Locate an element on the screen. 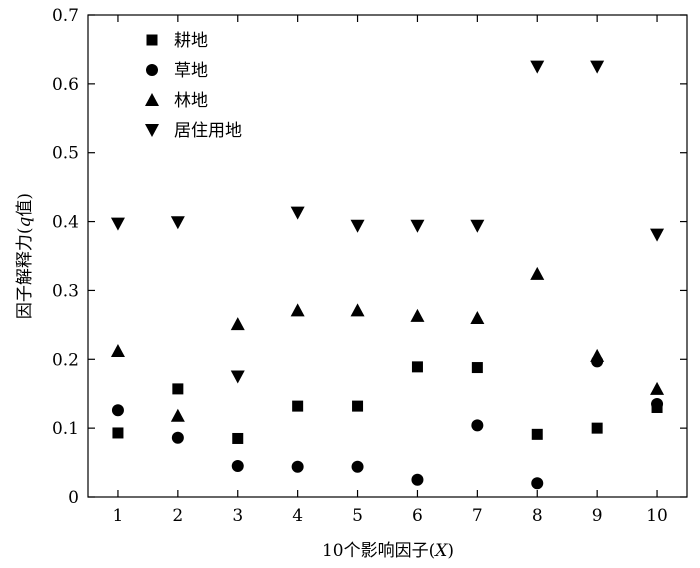 The image size is (700, 568). y-tick-label: 0.2 is located at coordinates (65, 360).